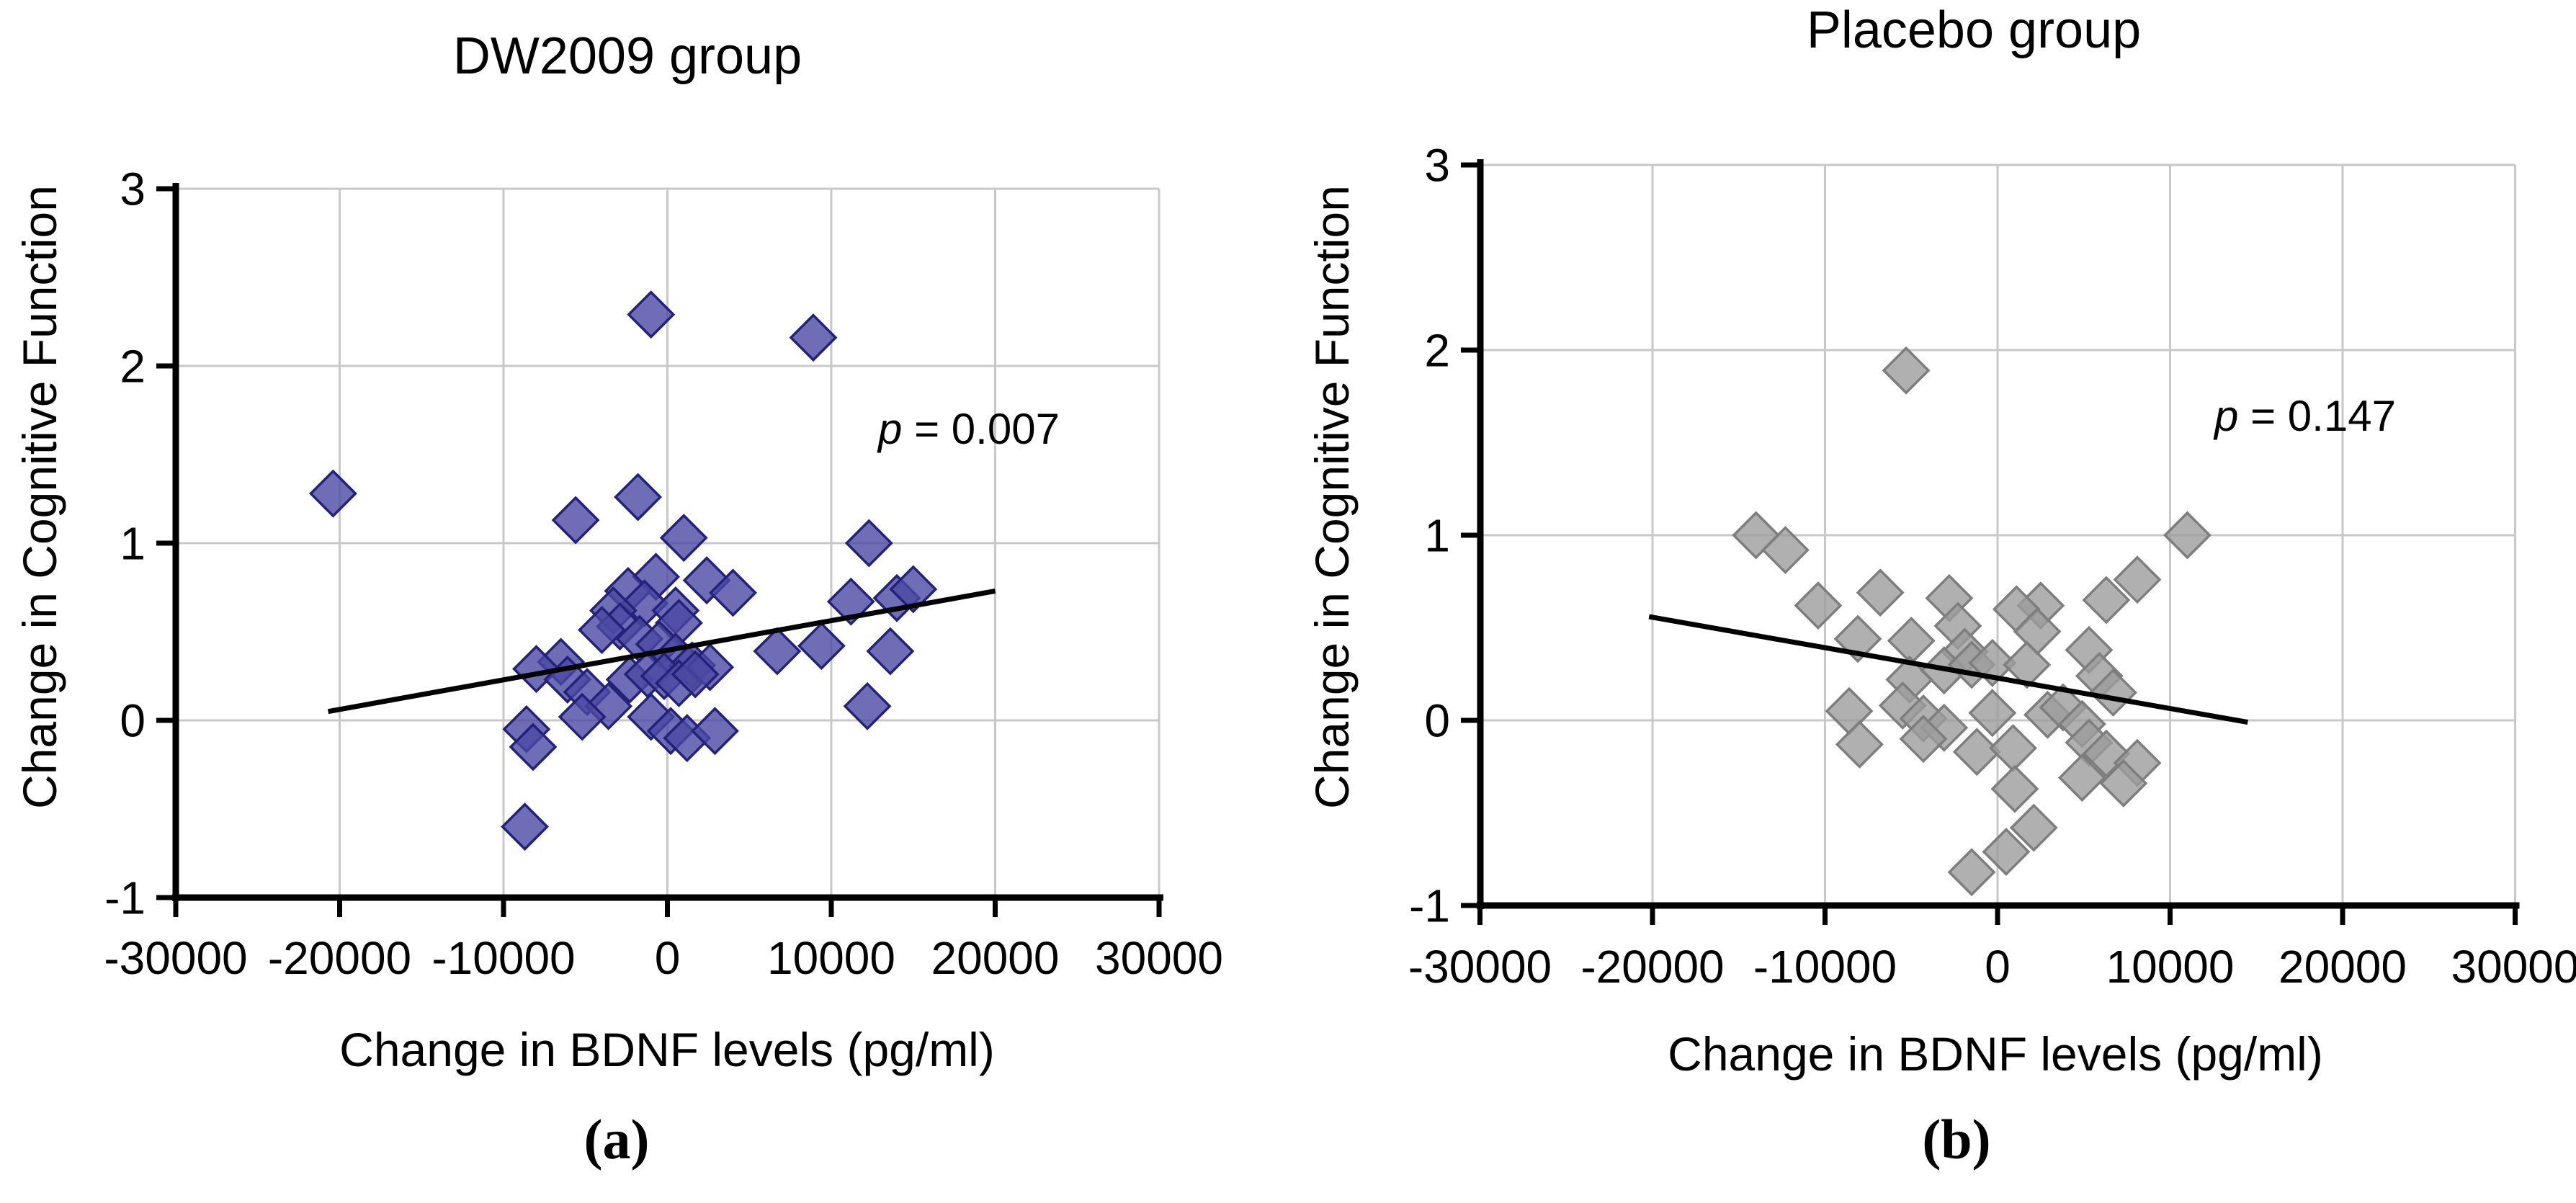  What do you see at coordinates (627, 56) in the screenshot?
I see `chart-title: DW2009 group` at bounding box center [627, 56].